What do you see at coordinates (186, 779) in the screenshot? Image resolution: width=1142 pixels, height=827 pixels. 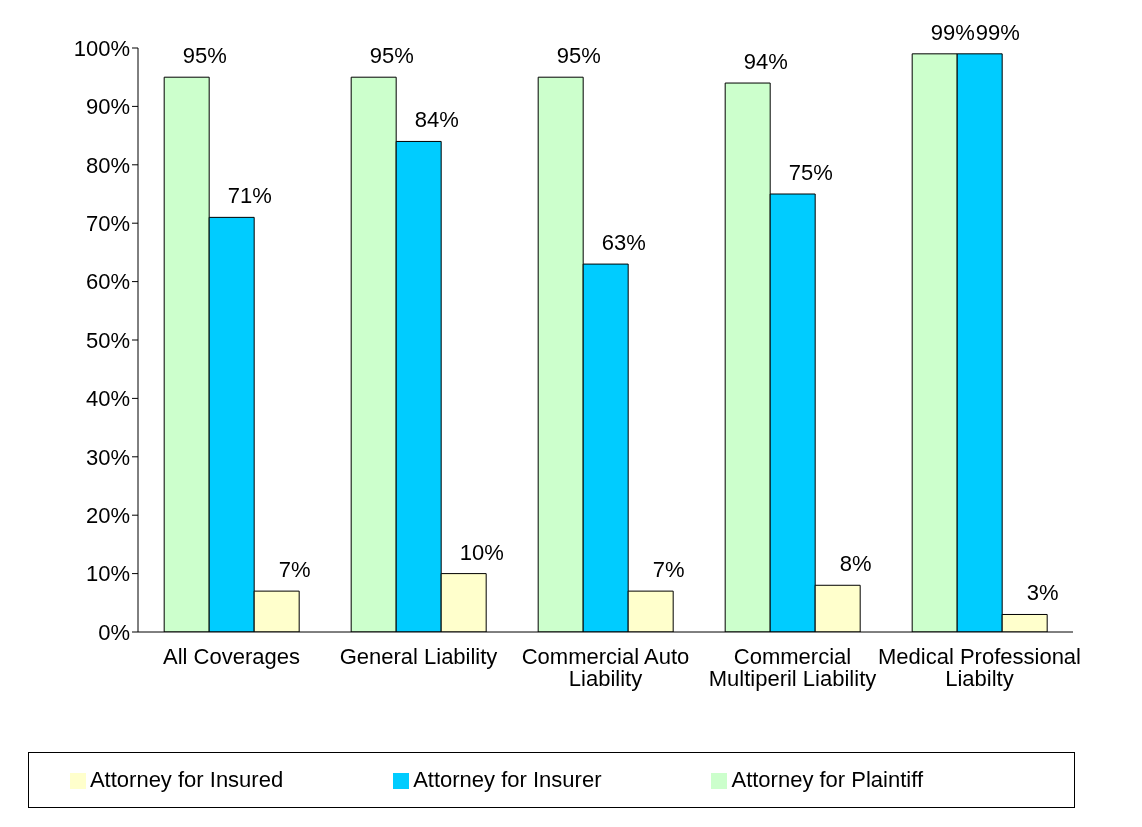 I see `legend-label: Attorney for Insured` at bounding box center [186, 779].